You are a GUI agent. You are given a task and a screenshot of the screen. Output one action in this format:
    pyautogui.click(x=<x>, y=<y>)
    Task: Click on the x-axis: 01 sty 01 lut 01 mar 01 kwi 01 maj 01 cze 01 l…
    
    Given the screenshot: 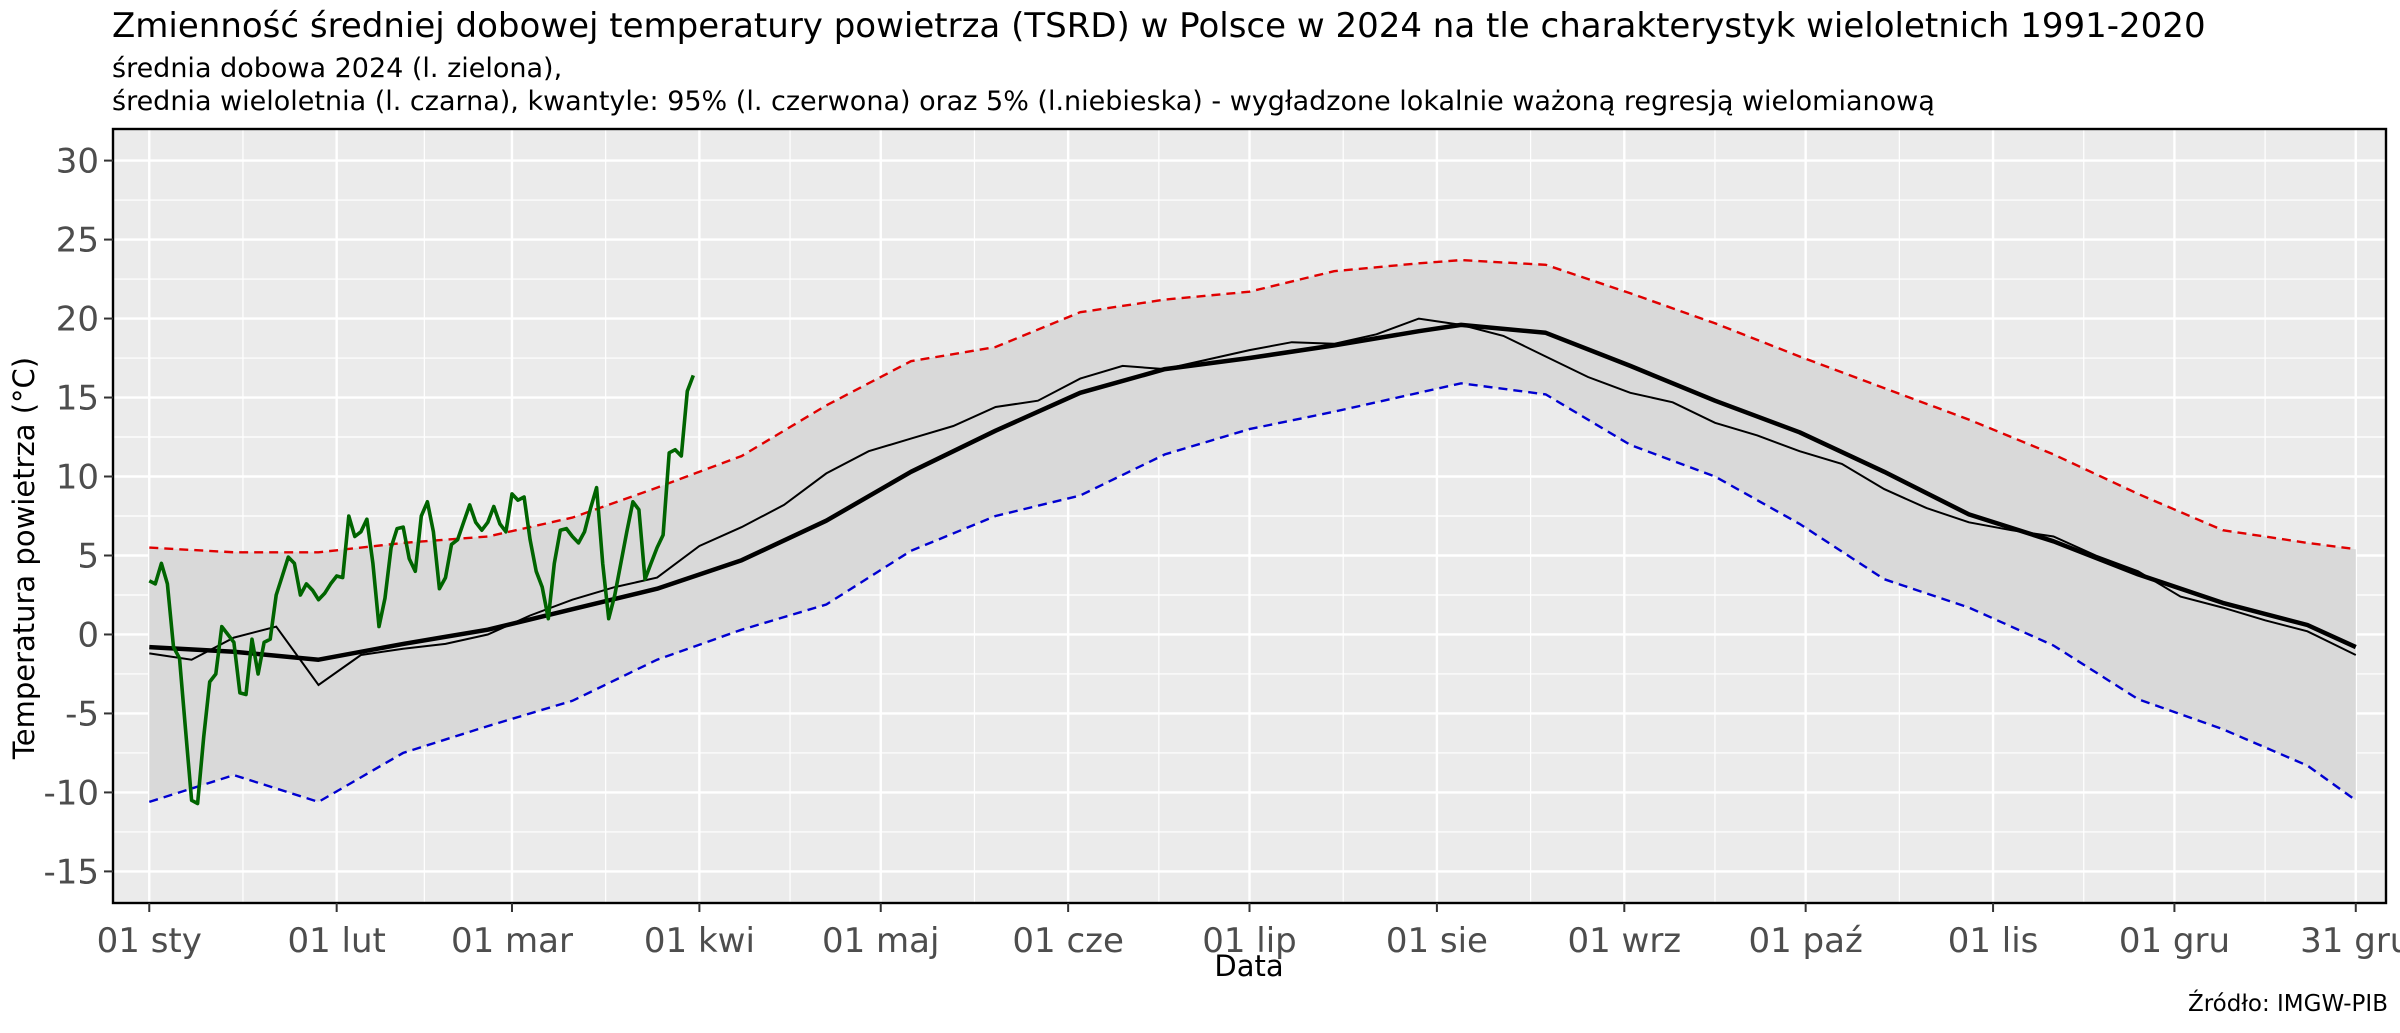 What is the action you would take?
    pyautogui.click(x=1248, y=932)
    